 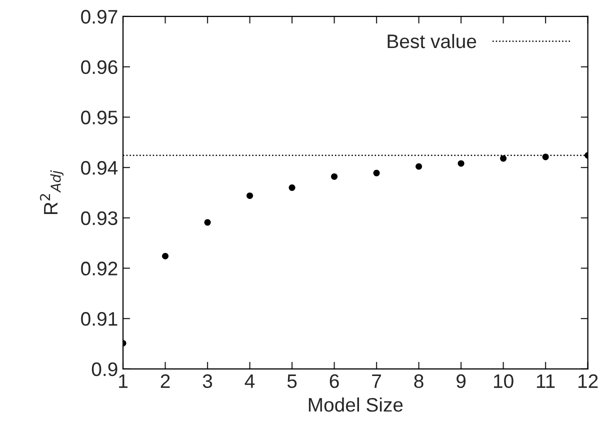 What do you see at coordinates (52, 192) in the screenshot?
I see `y-axis-title: R$^{2}$$_{Adj}$` at bounding box center [52, 192].